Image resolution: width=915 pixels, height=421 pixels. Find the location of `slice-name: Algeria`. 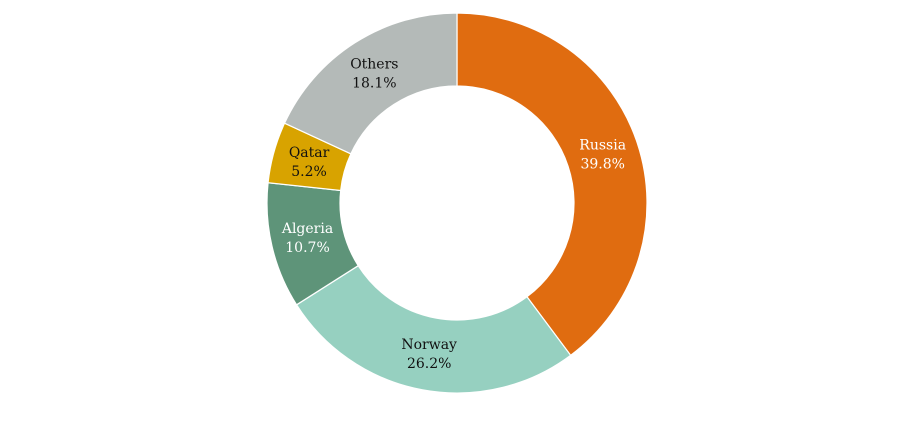

slice-name: Algeria is located at coordinates (307, 229).